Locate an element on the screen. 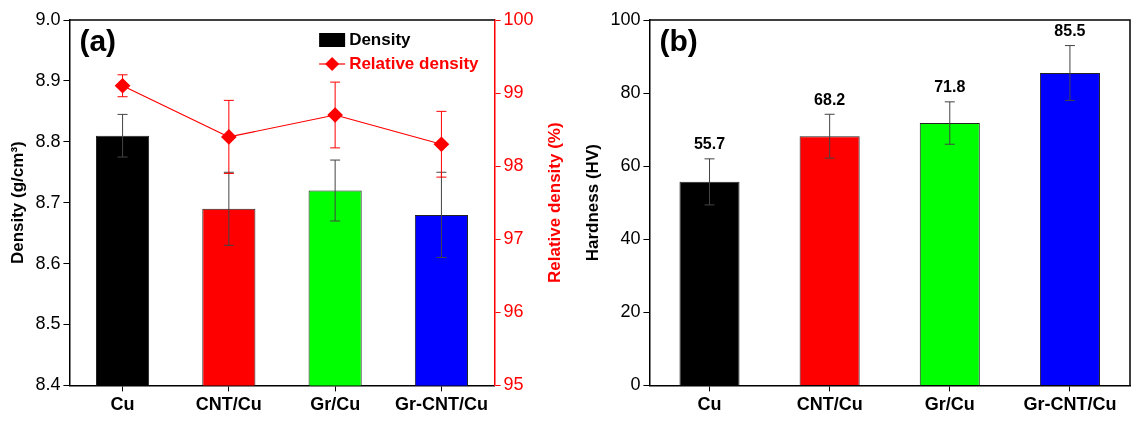 The image size is (1145, 423). annotation: (b) is located at coordinates (678, 41).